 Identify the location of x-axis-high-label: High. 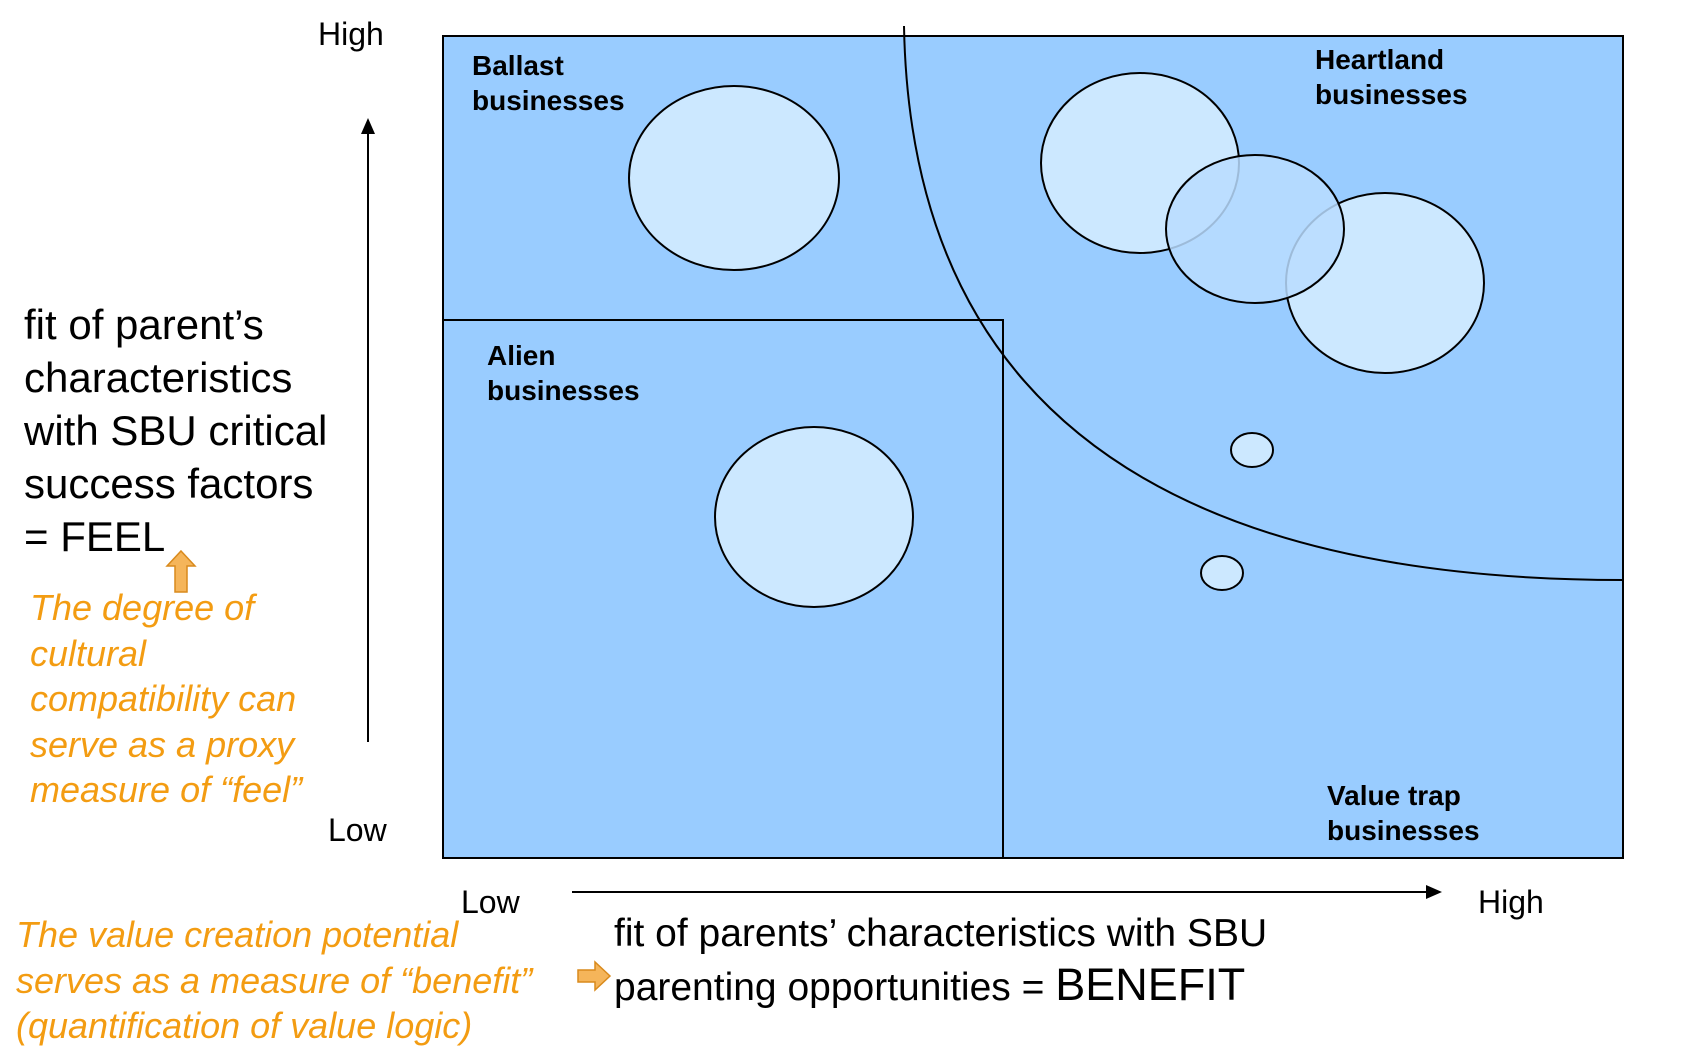
(1511, 902).